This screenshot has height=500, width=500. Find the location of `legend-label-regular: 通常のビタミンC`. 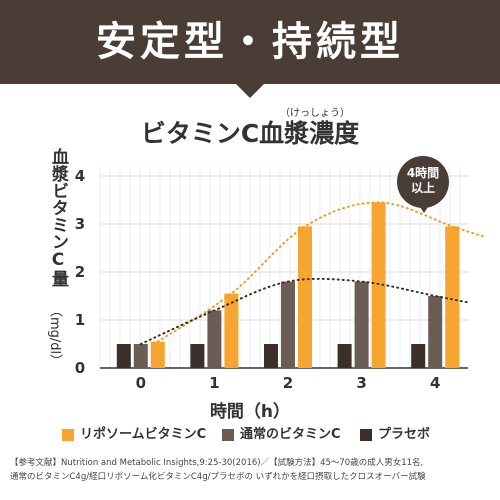

legend-label-regular: 通常のビタミンC is located at coordinates (290, 434).